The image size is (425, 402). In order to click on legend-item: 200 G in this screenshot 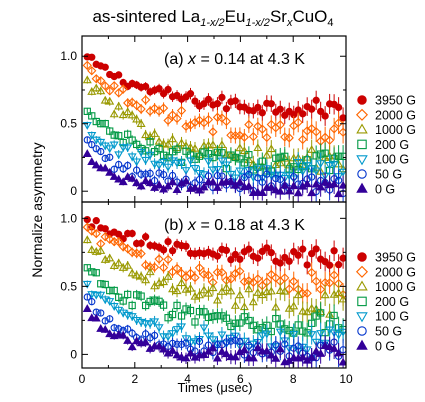, I will do `click(383, 145)`.